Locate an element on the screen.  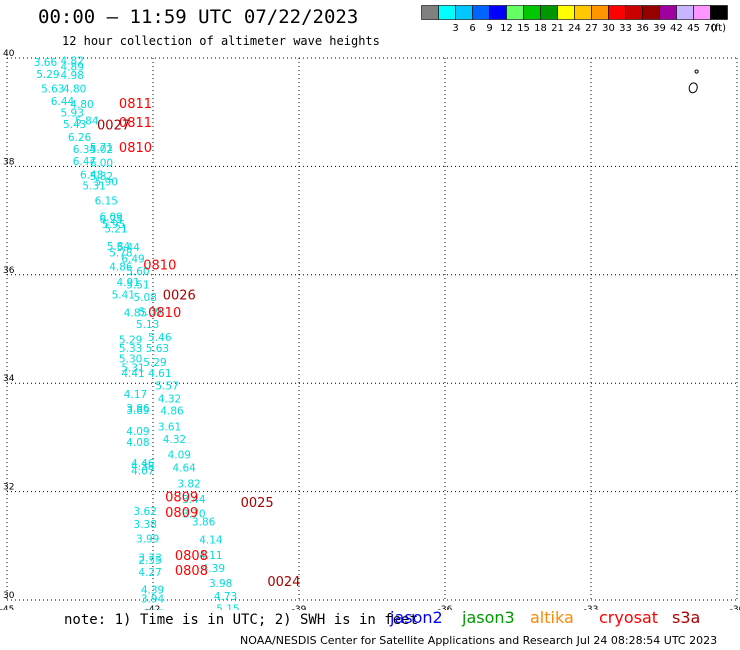
wave-height-label: 5.02 is located at coordinates (101, 150).